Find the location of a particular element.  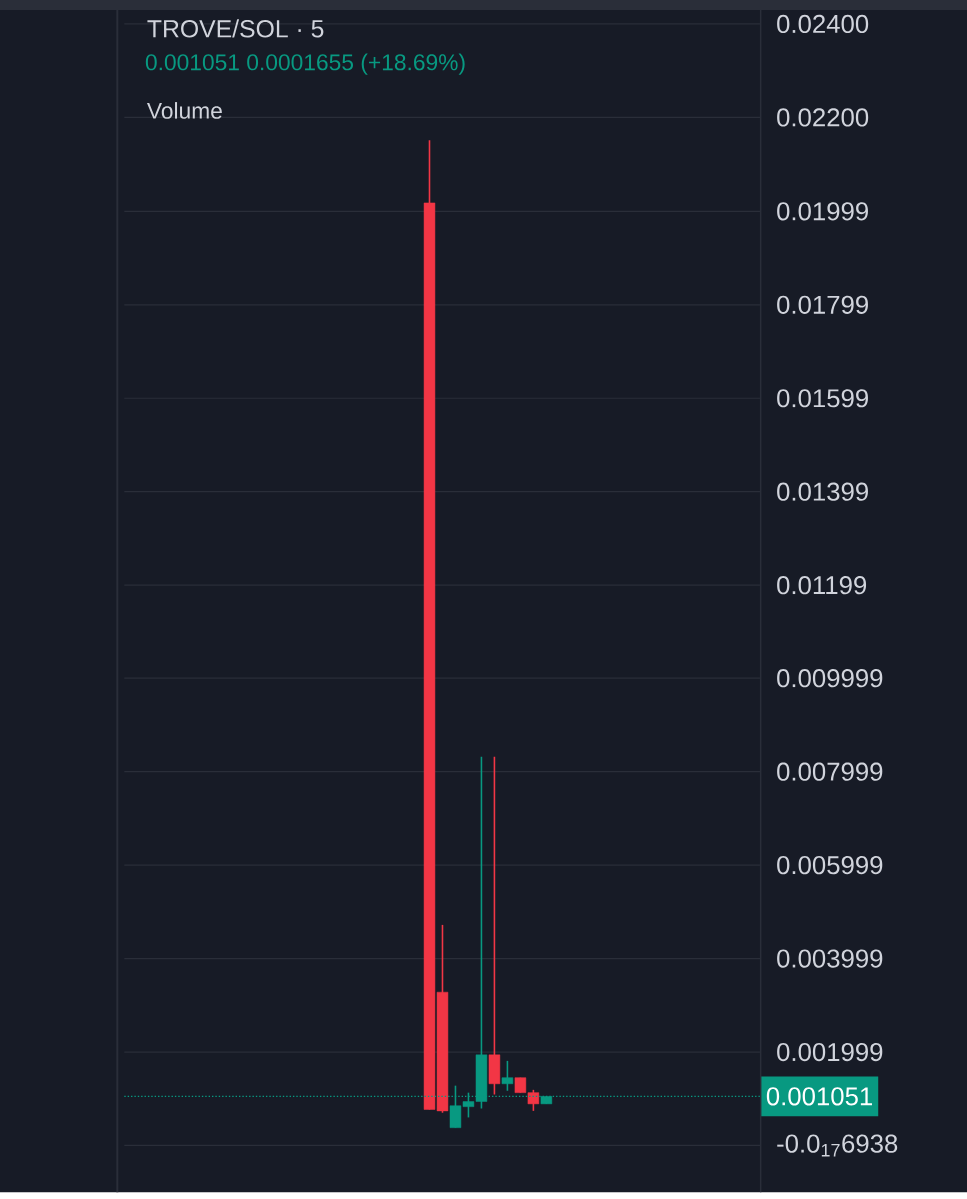

y-tick-label: 0.01999 is located at coordinates (822, 211).